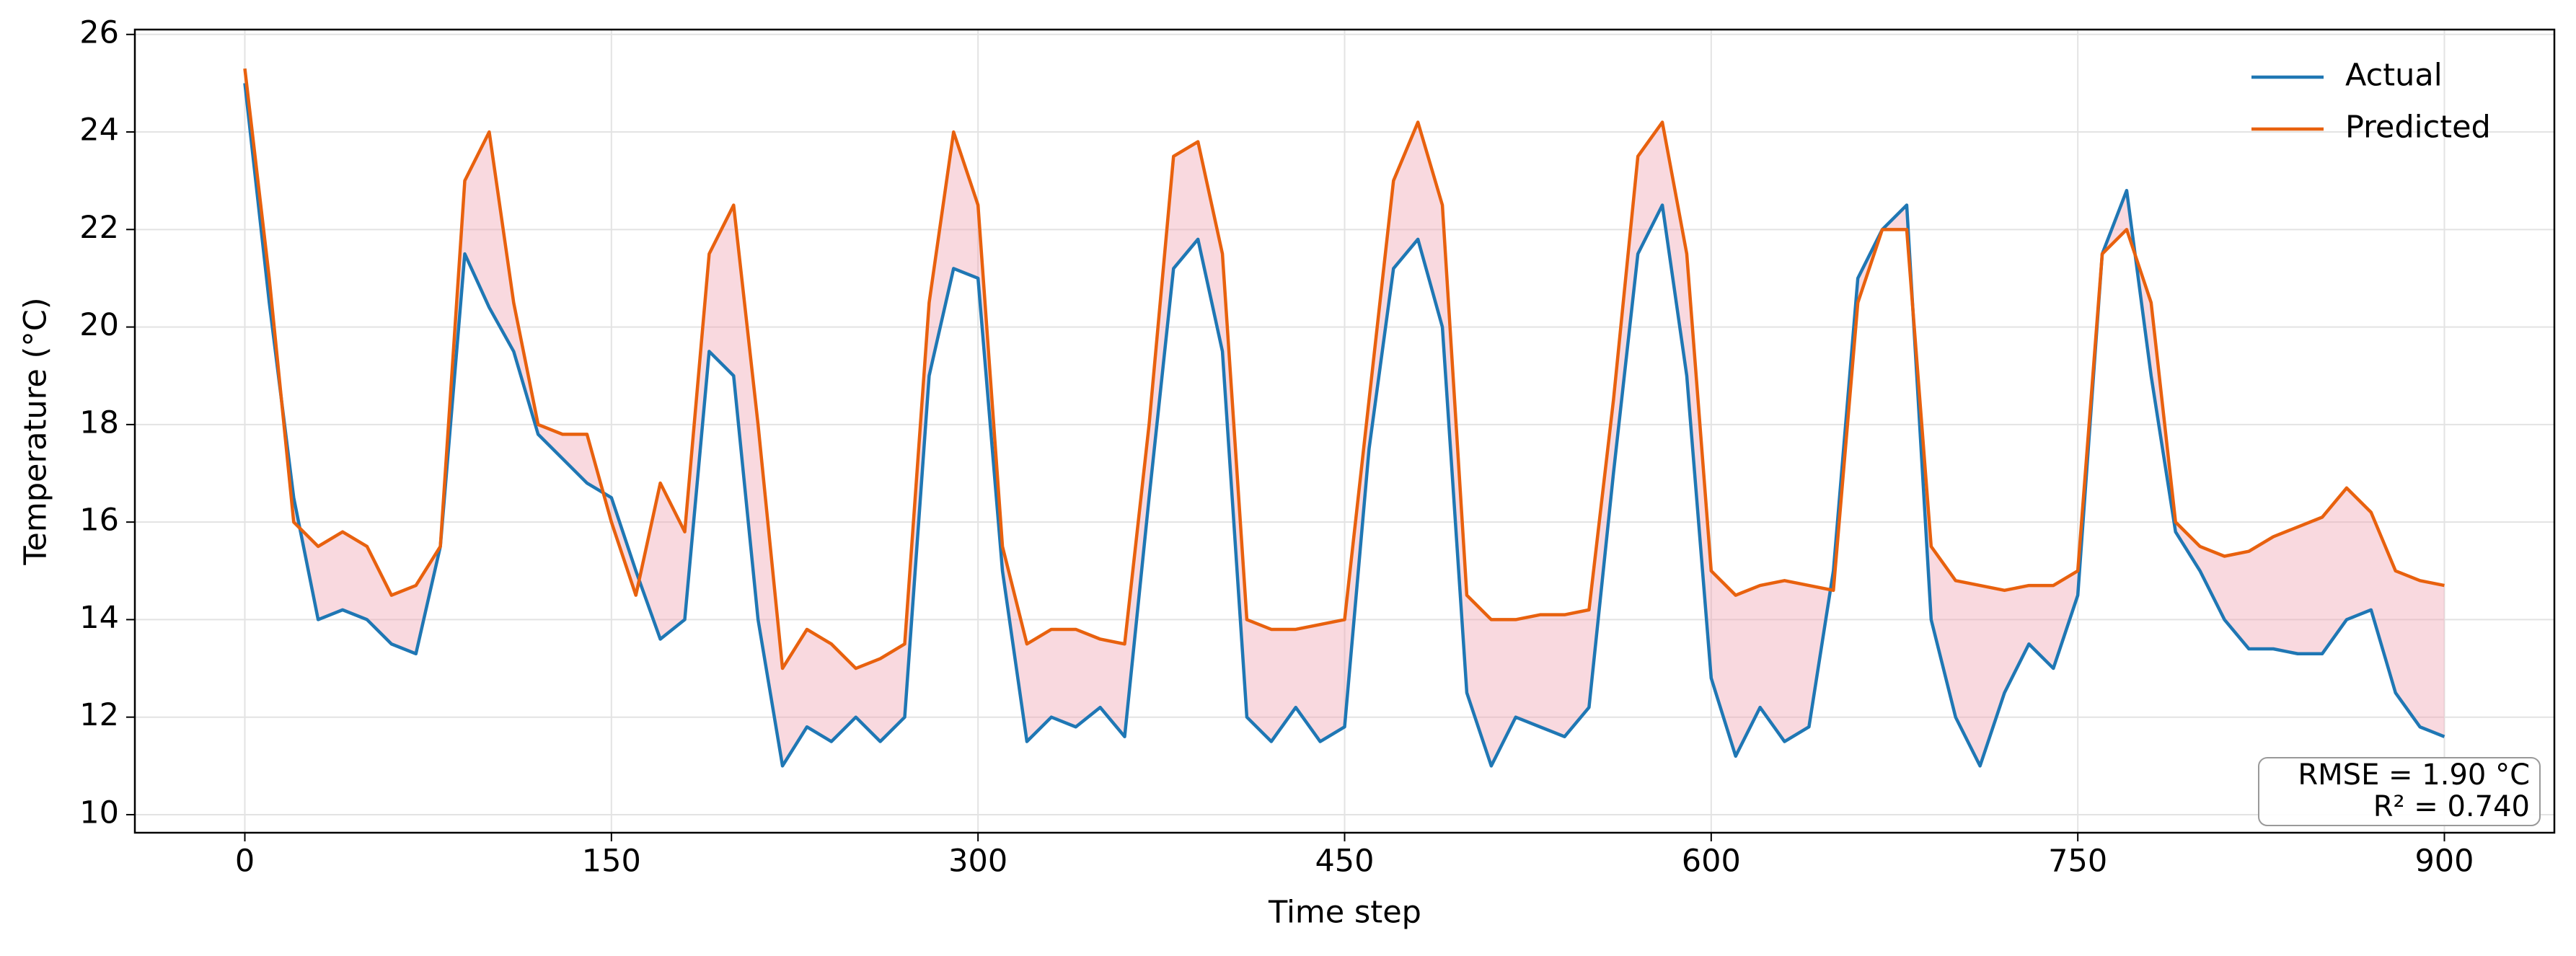 The height and width of the screenshot is (956, 2576). Describe the element at coordinates (99, 715) in the screenshot. I see `y-tick-label: 12` at that location.